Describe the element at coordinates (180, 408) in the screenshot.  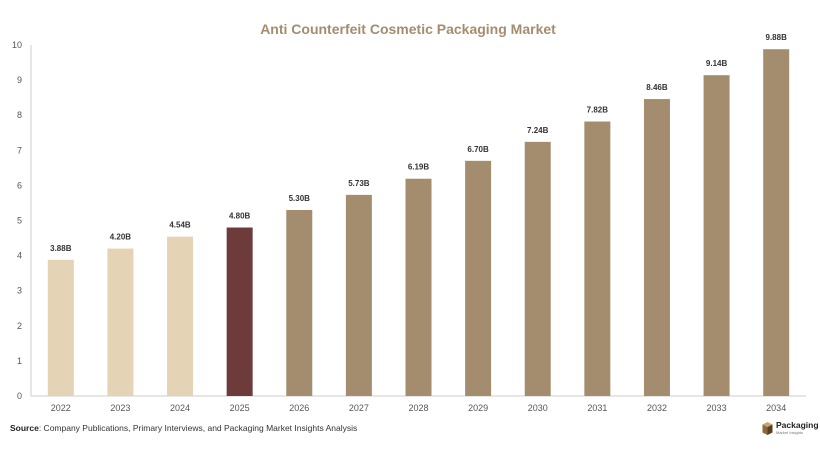
I see `x-tick-label: 2024` at that location.